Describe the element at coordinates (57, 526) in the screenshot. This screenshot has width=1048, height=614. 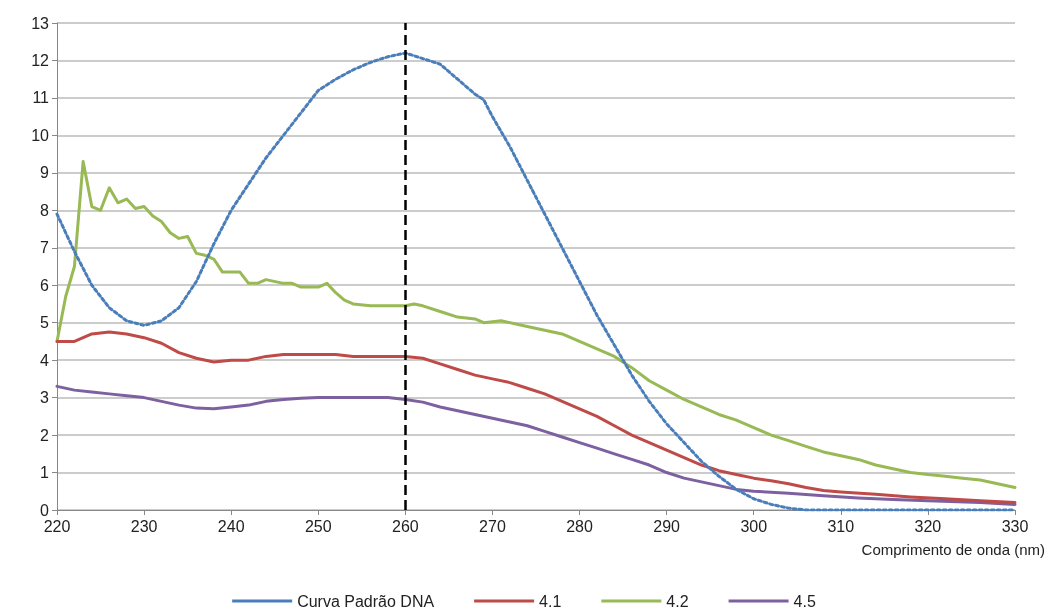
I see `x-tick-label: 220` at that location.